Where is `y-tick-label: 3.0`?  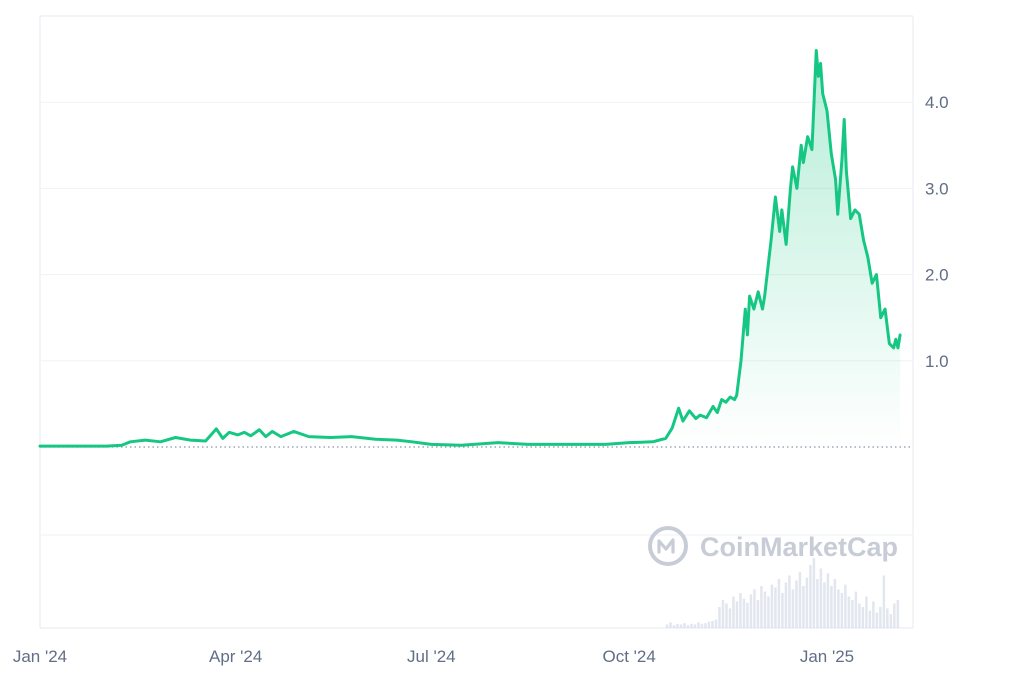 y-tick-label: 3.0 is located at coordinates (937, 188).